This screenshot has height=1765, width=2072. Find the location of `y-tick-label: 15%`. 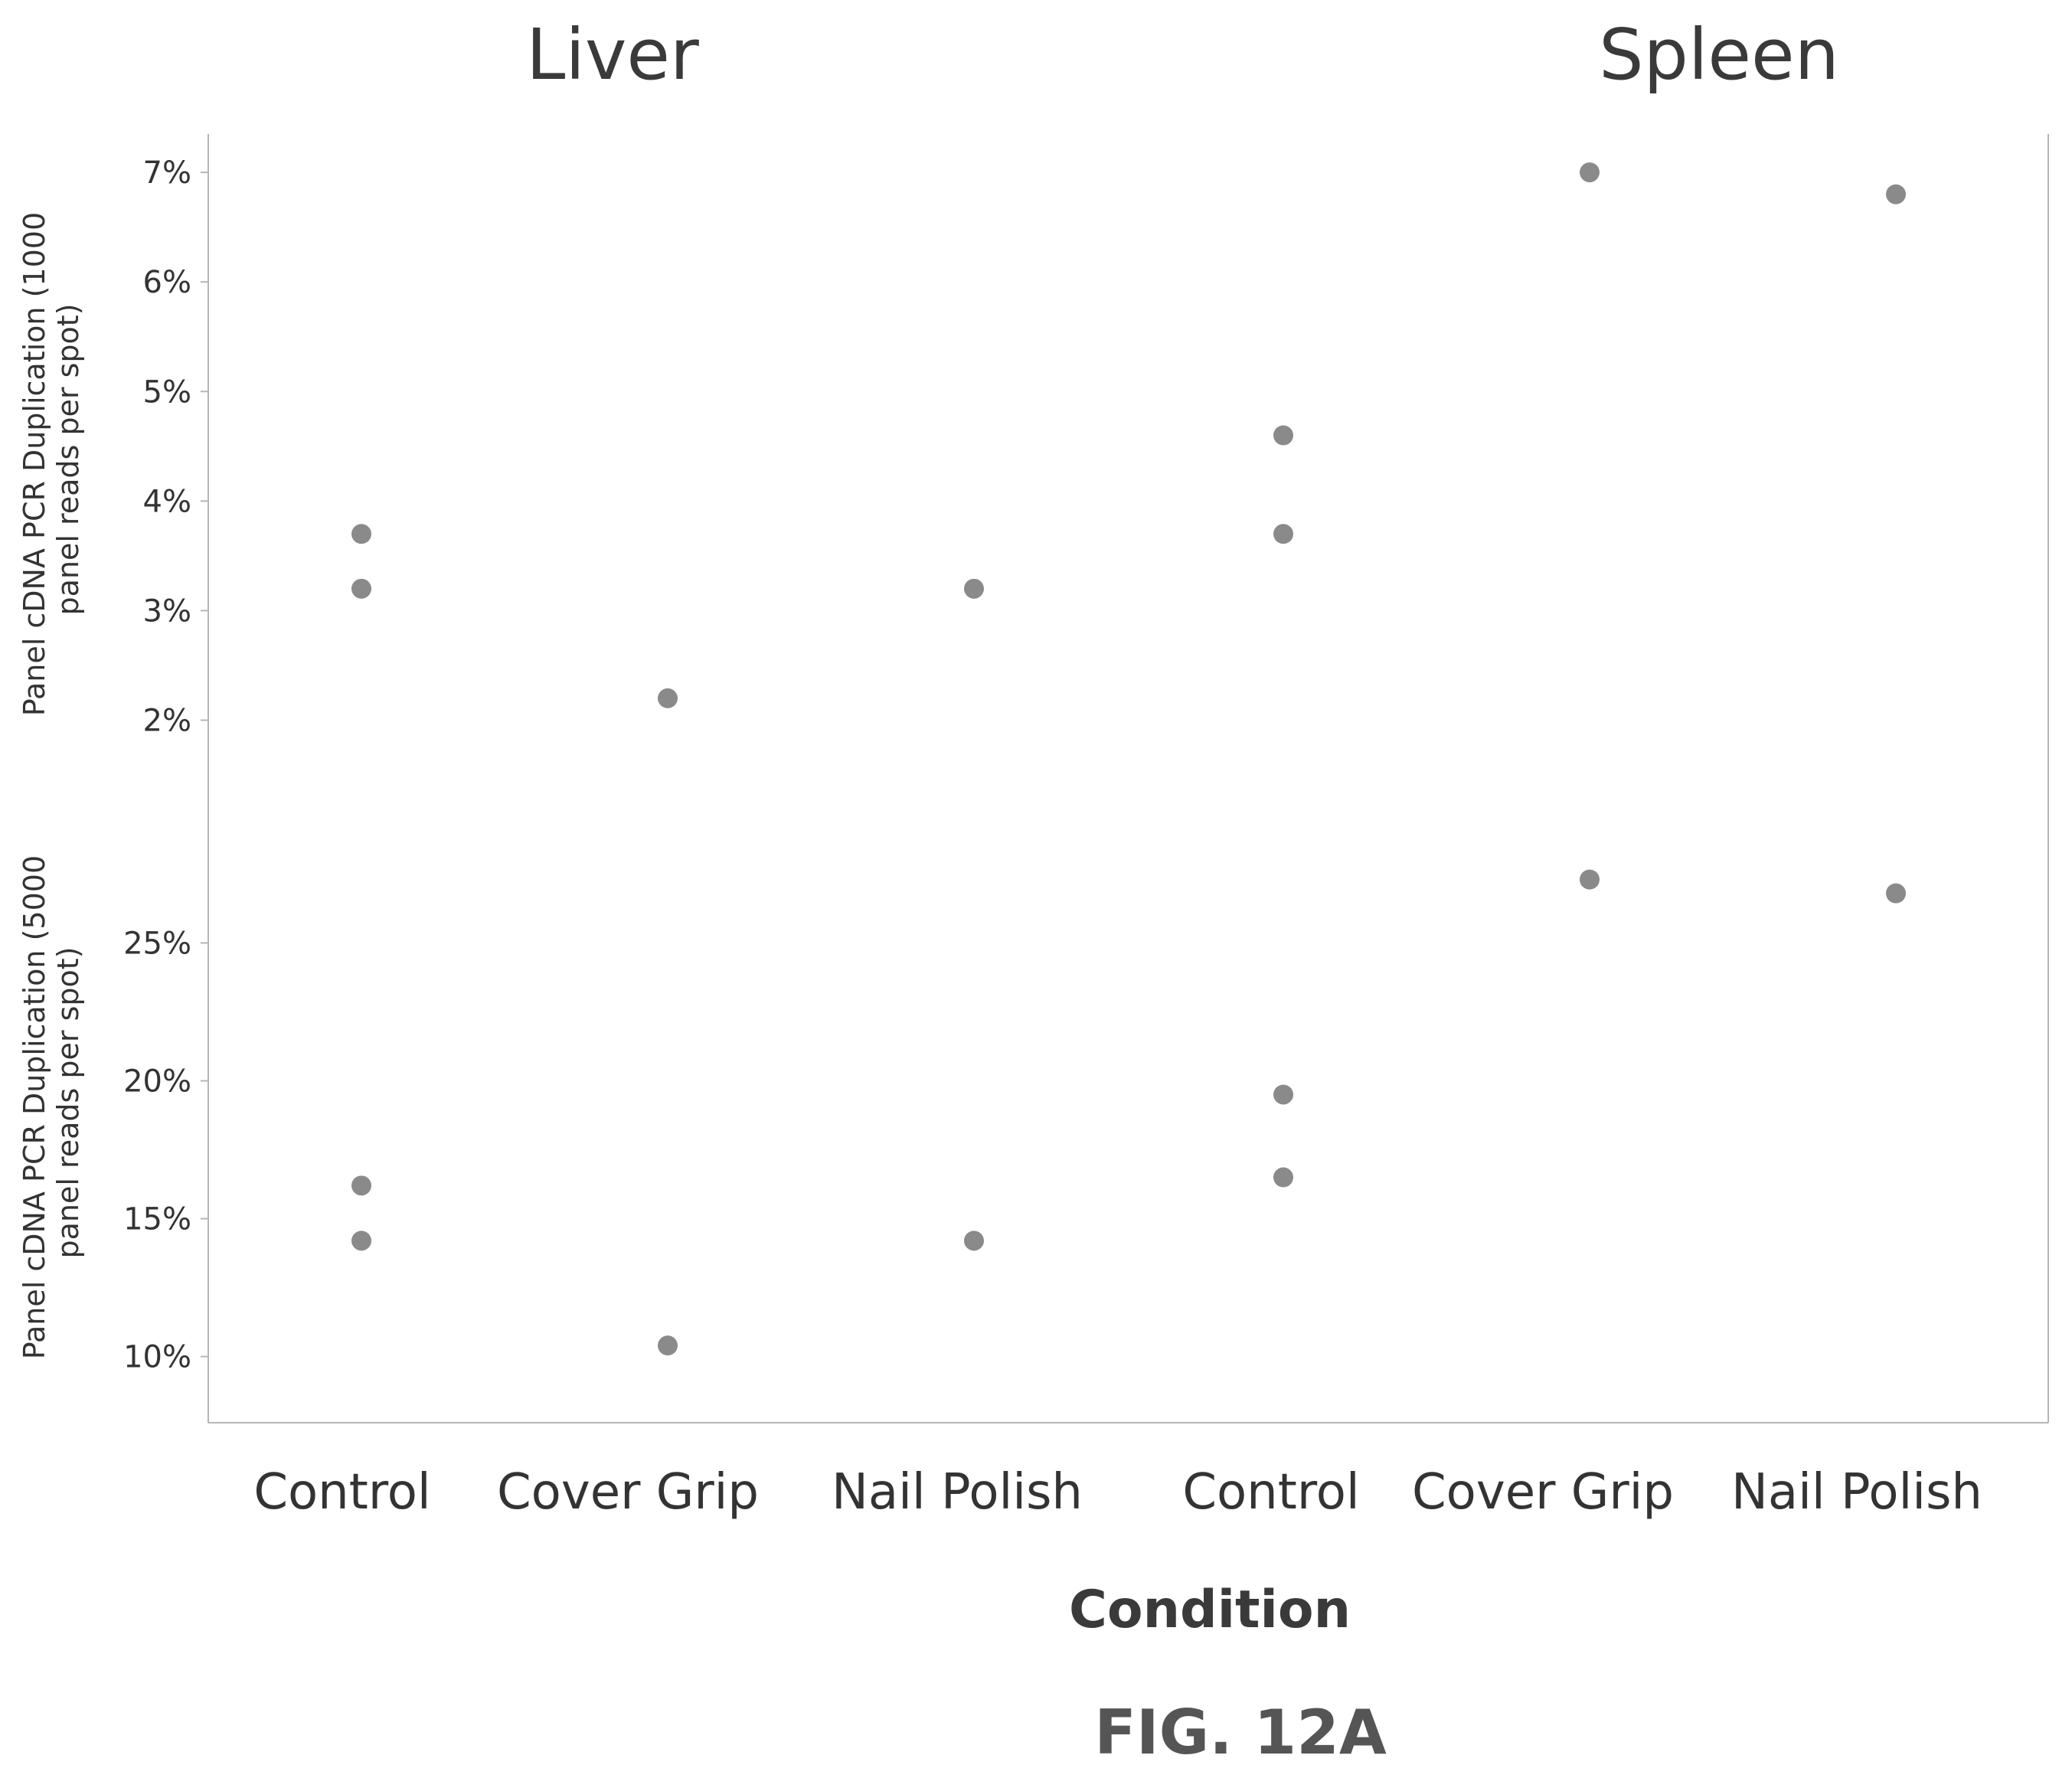

y-tick-label: 15% is located at coordinates (157, 1220).